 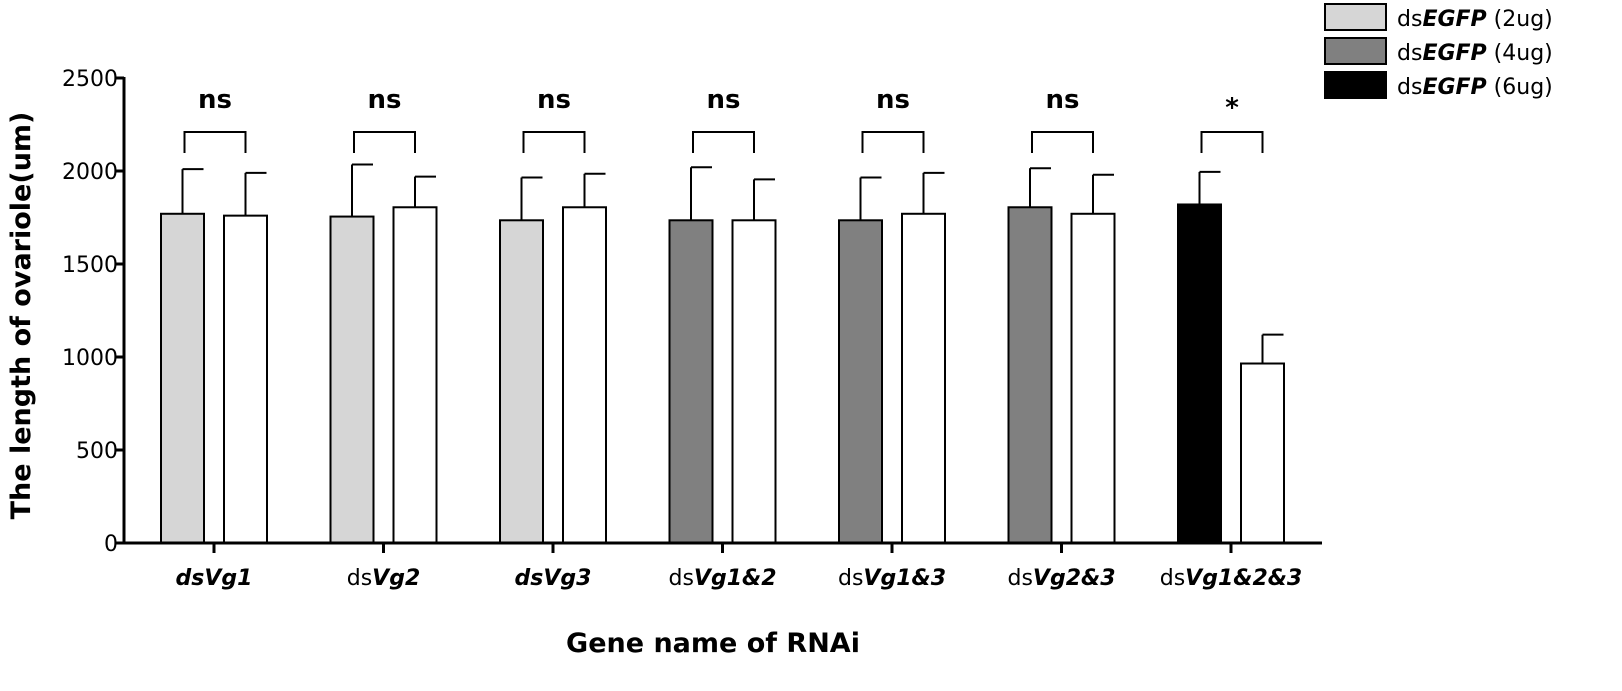 What do you see at coordinates (1231, 578) in the screenshot?
I see `x-tick-label-6: dsVg1&2&3` at bounding box center [1231, 578].